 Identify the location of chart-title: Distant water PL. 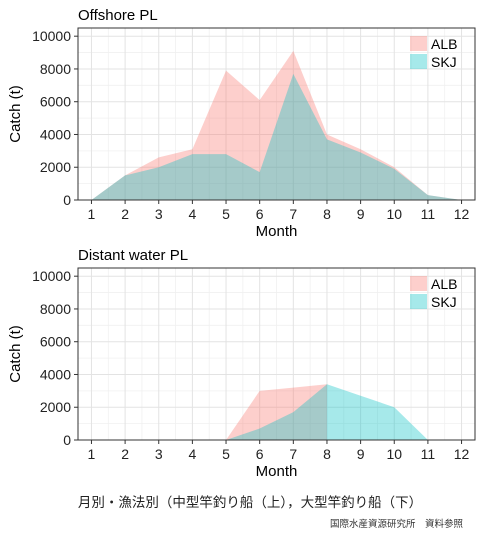
(133, 255).